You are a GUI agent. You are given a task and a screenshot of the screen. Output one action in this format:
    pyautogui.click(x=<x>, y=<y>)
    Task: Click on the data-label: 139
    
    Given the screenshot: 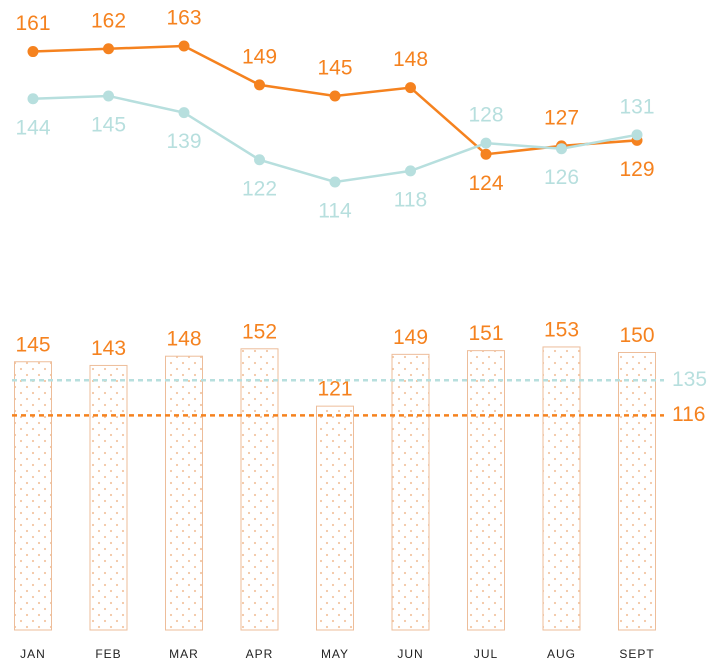 What is the action you would take?
    pyautogui.click(x=183, y=141)
    